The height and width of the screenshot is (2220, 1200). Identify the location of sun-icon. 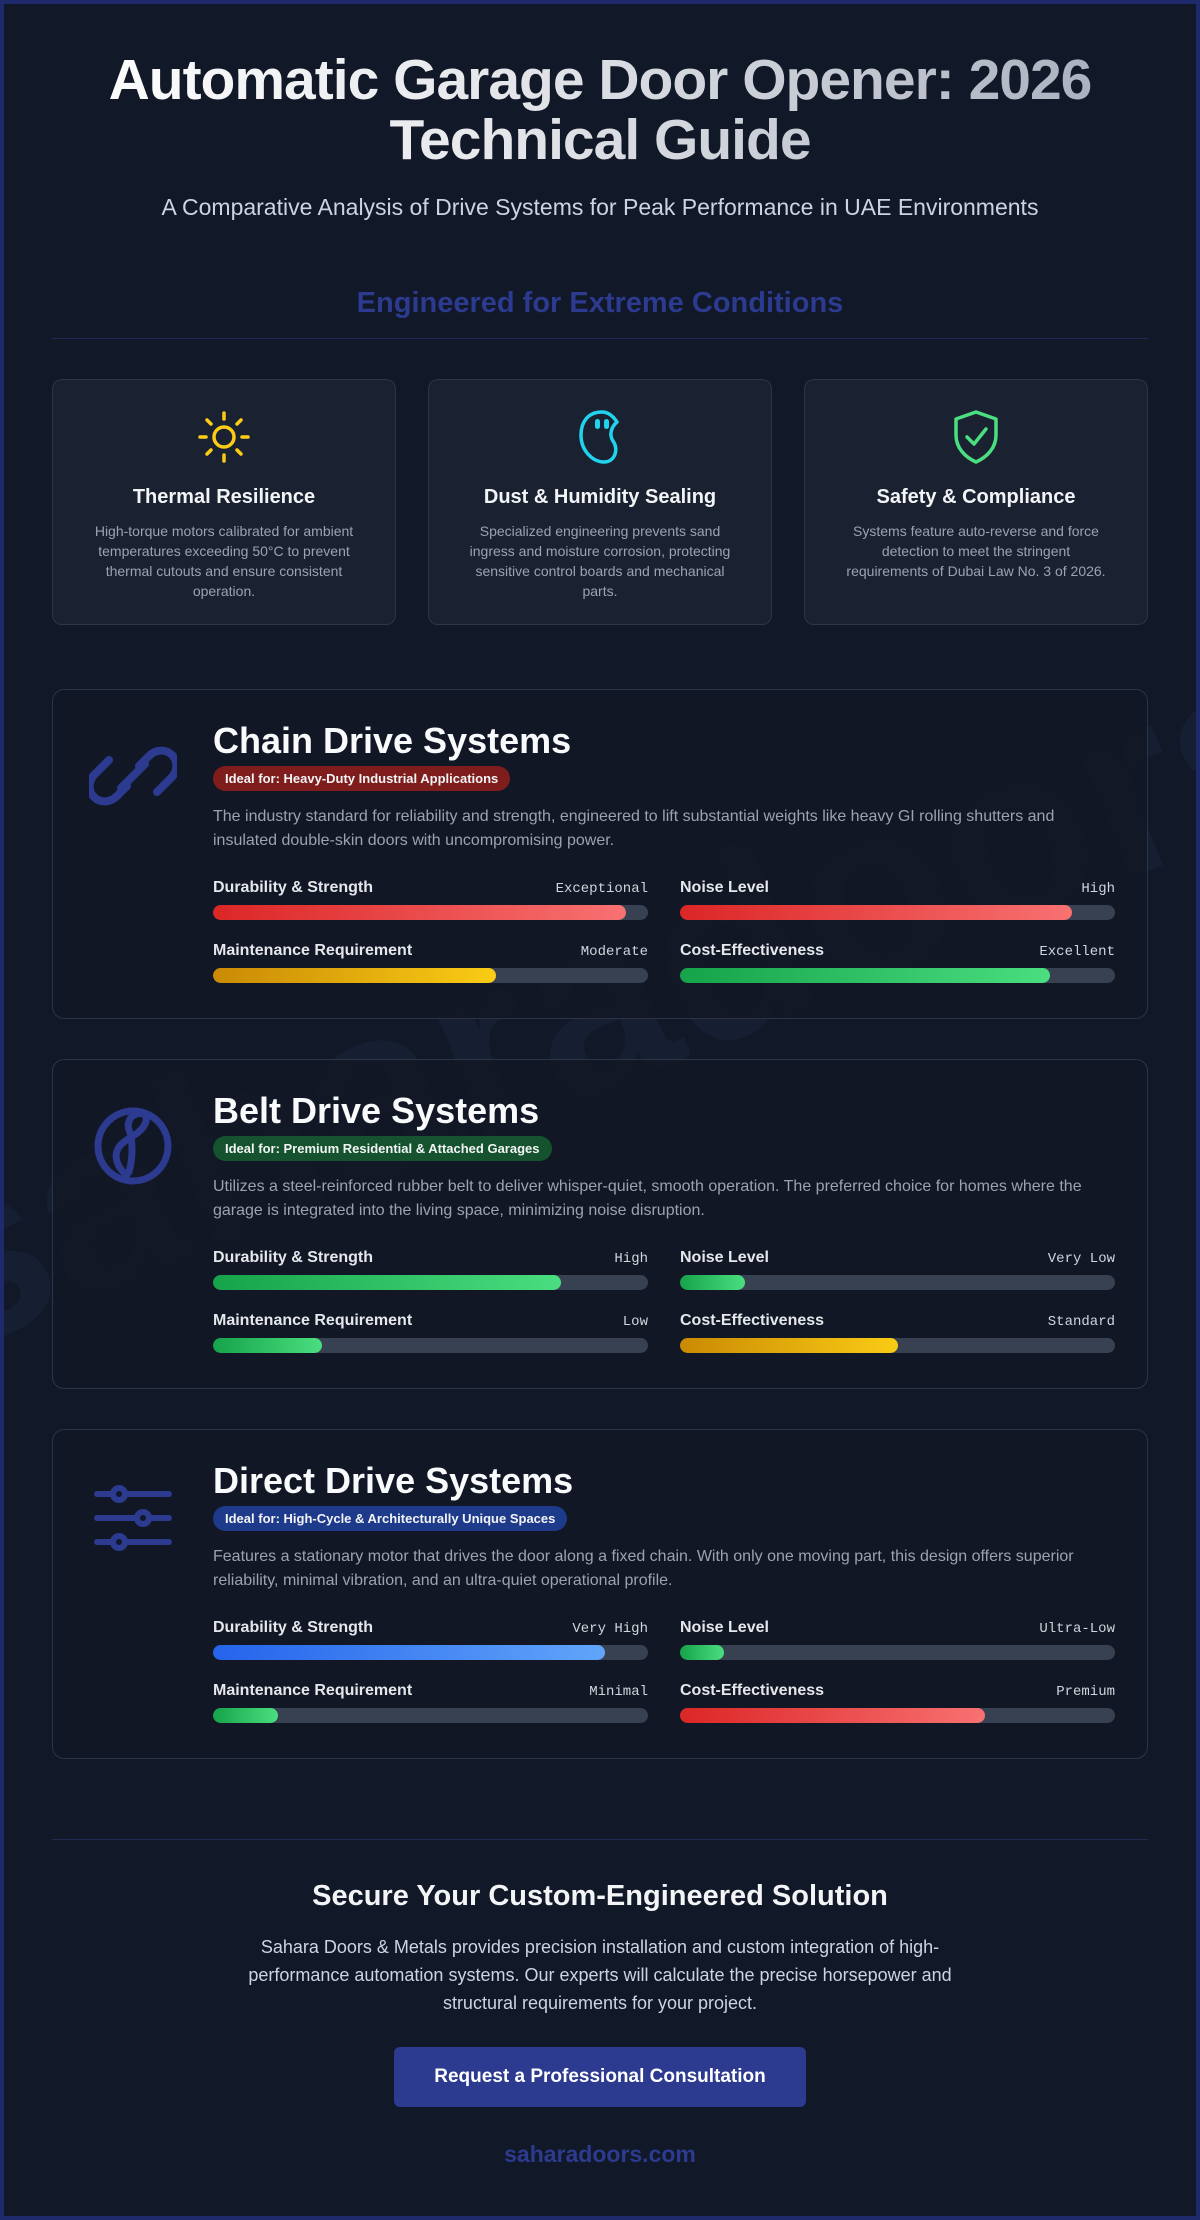
(224, 437).